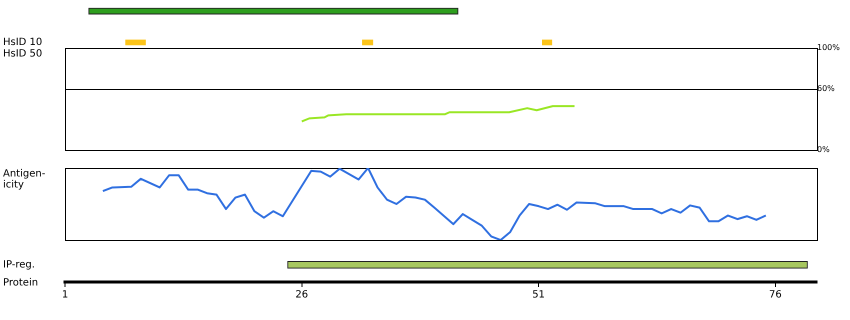 Image resolution: width=850 pixels, height=320 pixels. I want to click on x-axis-title: Protein, so click(20, 283).